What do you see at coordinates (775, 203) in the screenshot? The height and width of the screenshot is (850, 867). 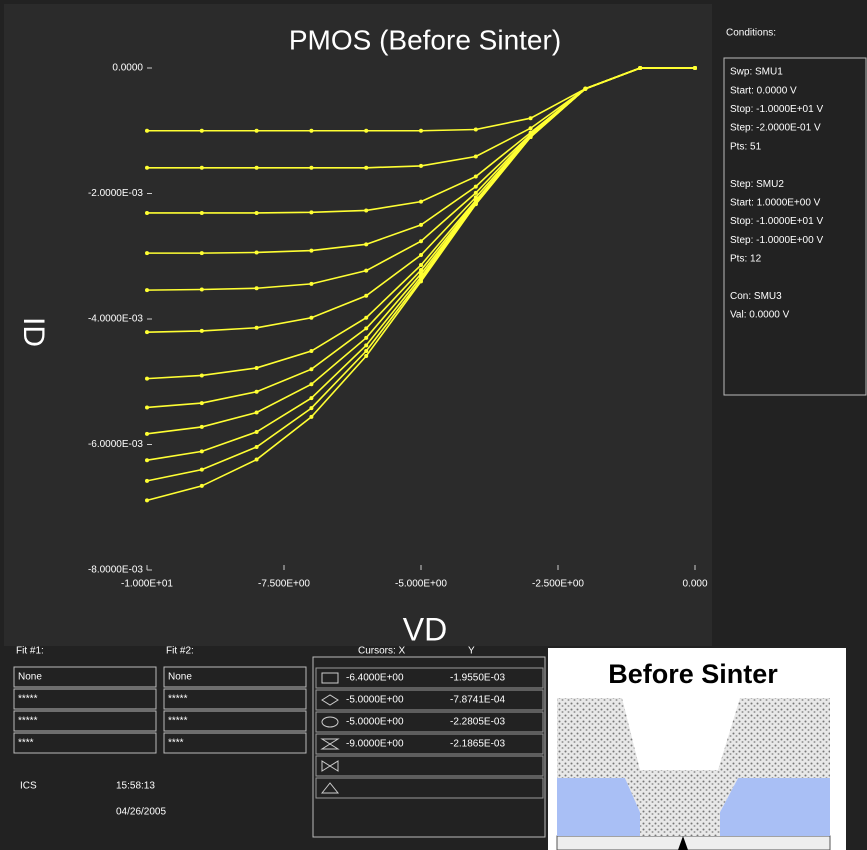 I see `condition-line: Start: 1.0000E+00 V` at bounding box center [775, 203].